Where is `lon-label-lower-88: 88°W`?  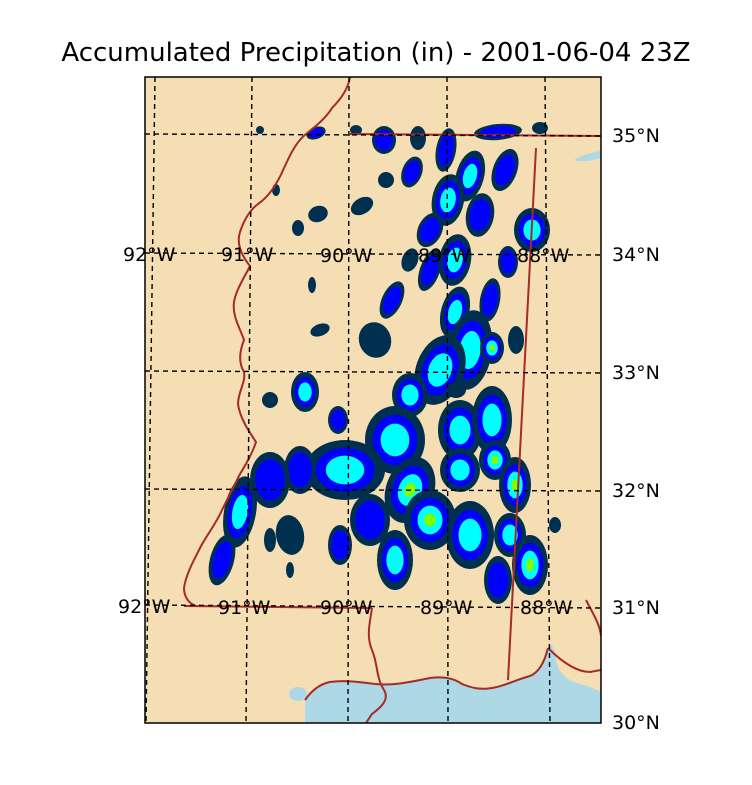 lon-label-lower-88: 88°W is located at coordinates (546, 608).